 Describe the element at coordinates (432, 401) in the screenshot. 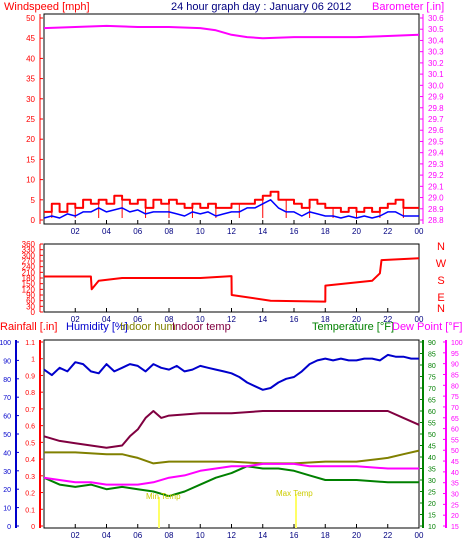

I see `temperature-tick-label: 65` at that location.